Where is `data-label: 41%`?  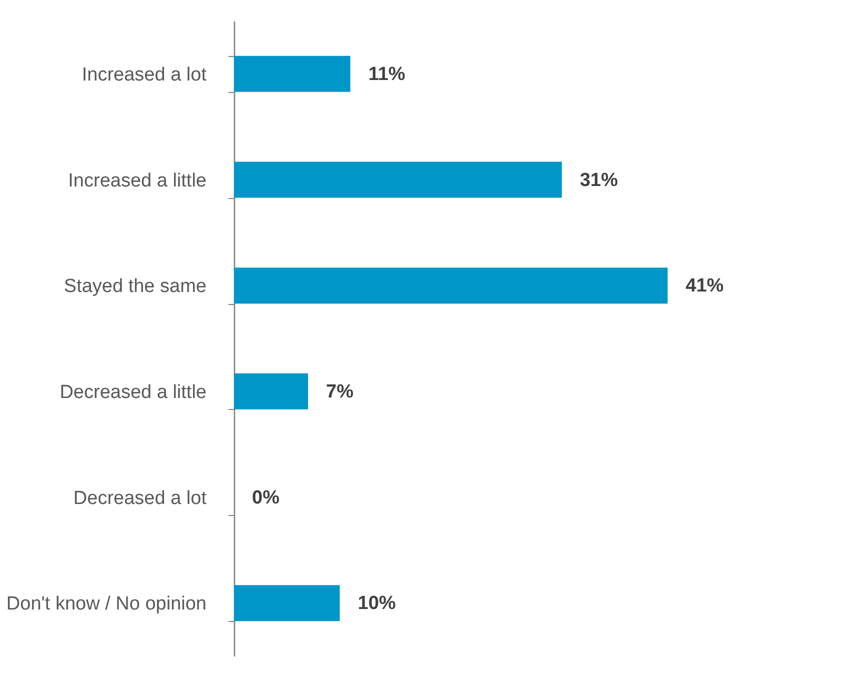
data-label: 41% is located at coordinates (705, 286).